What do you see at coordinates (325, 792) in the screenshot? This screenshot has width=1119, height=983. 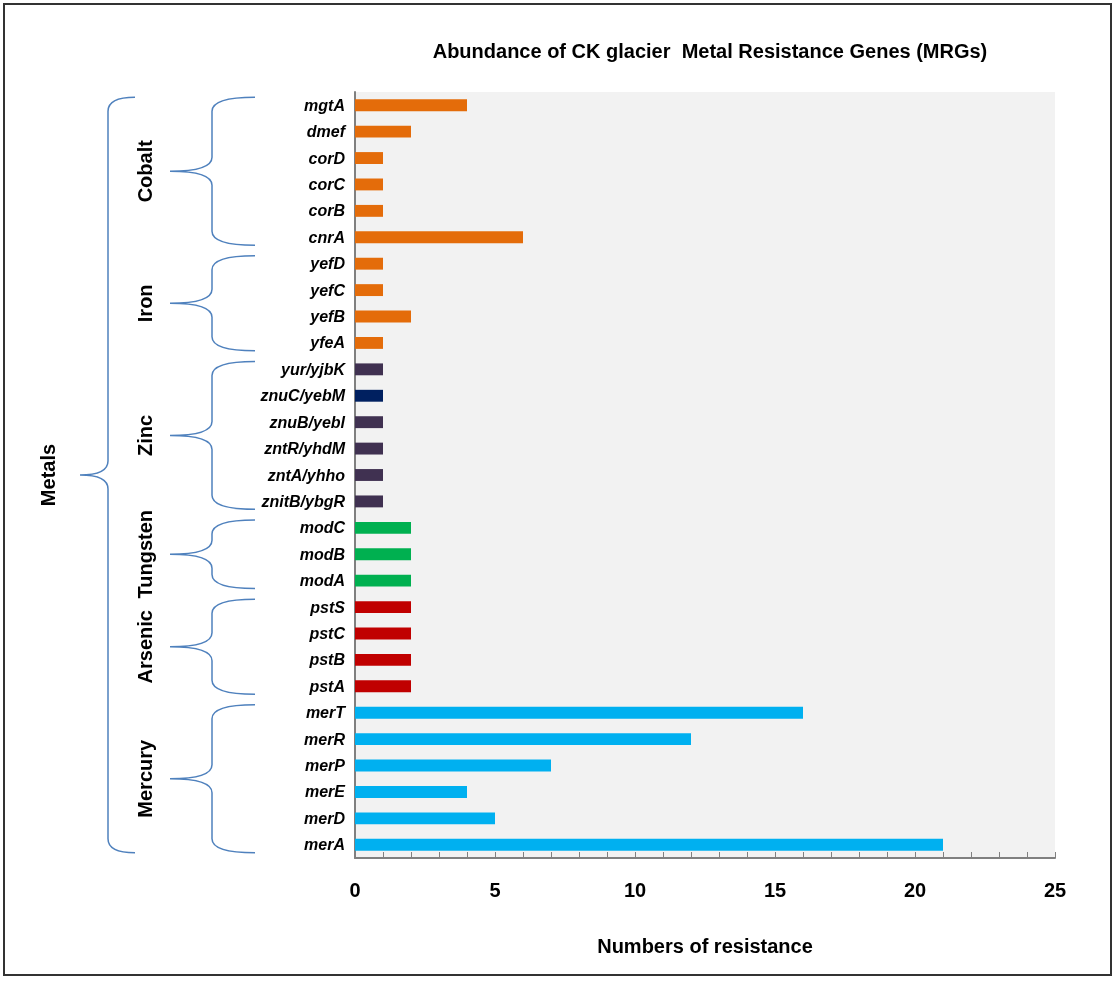 I see `y-tick-label: merE` at bounding box center [325, 792].